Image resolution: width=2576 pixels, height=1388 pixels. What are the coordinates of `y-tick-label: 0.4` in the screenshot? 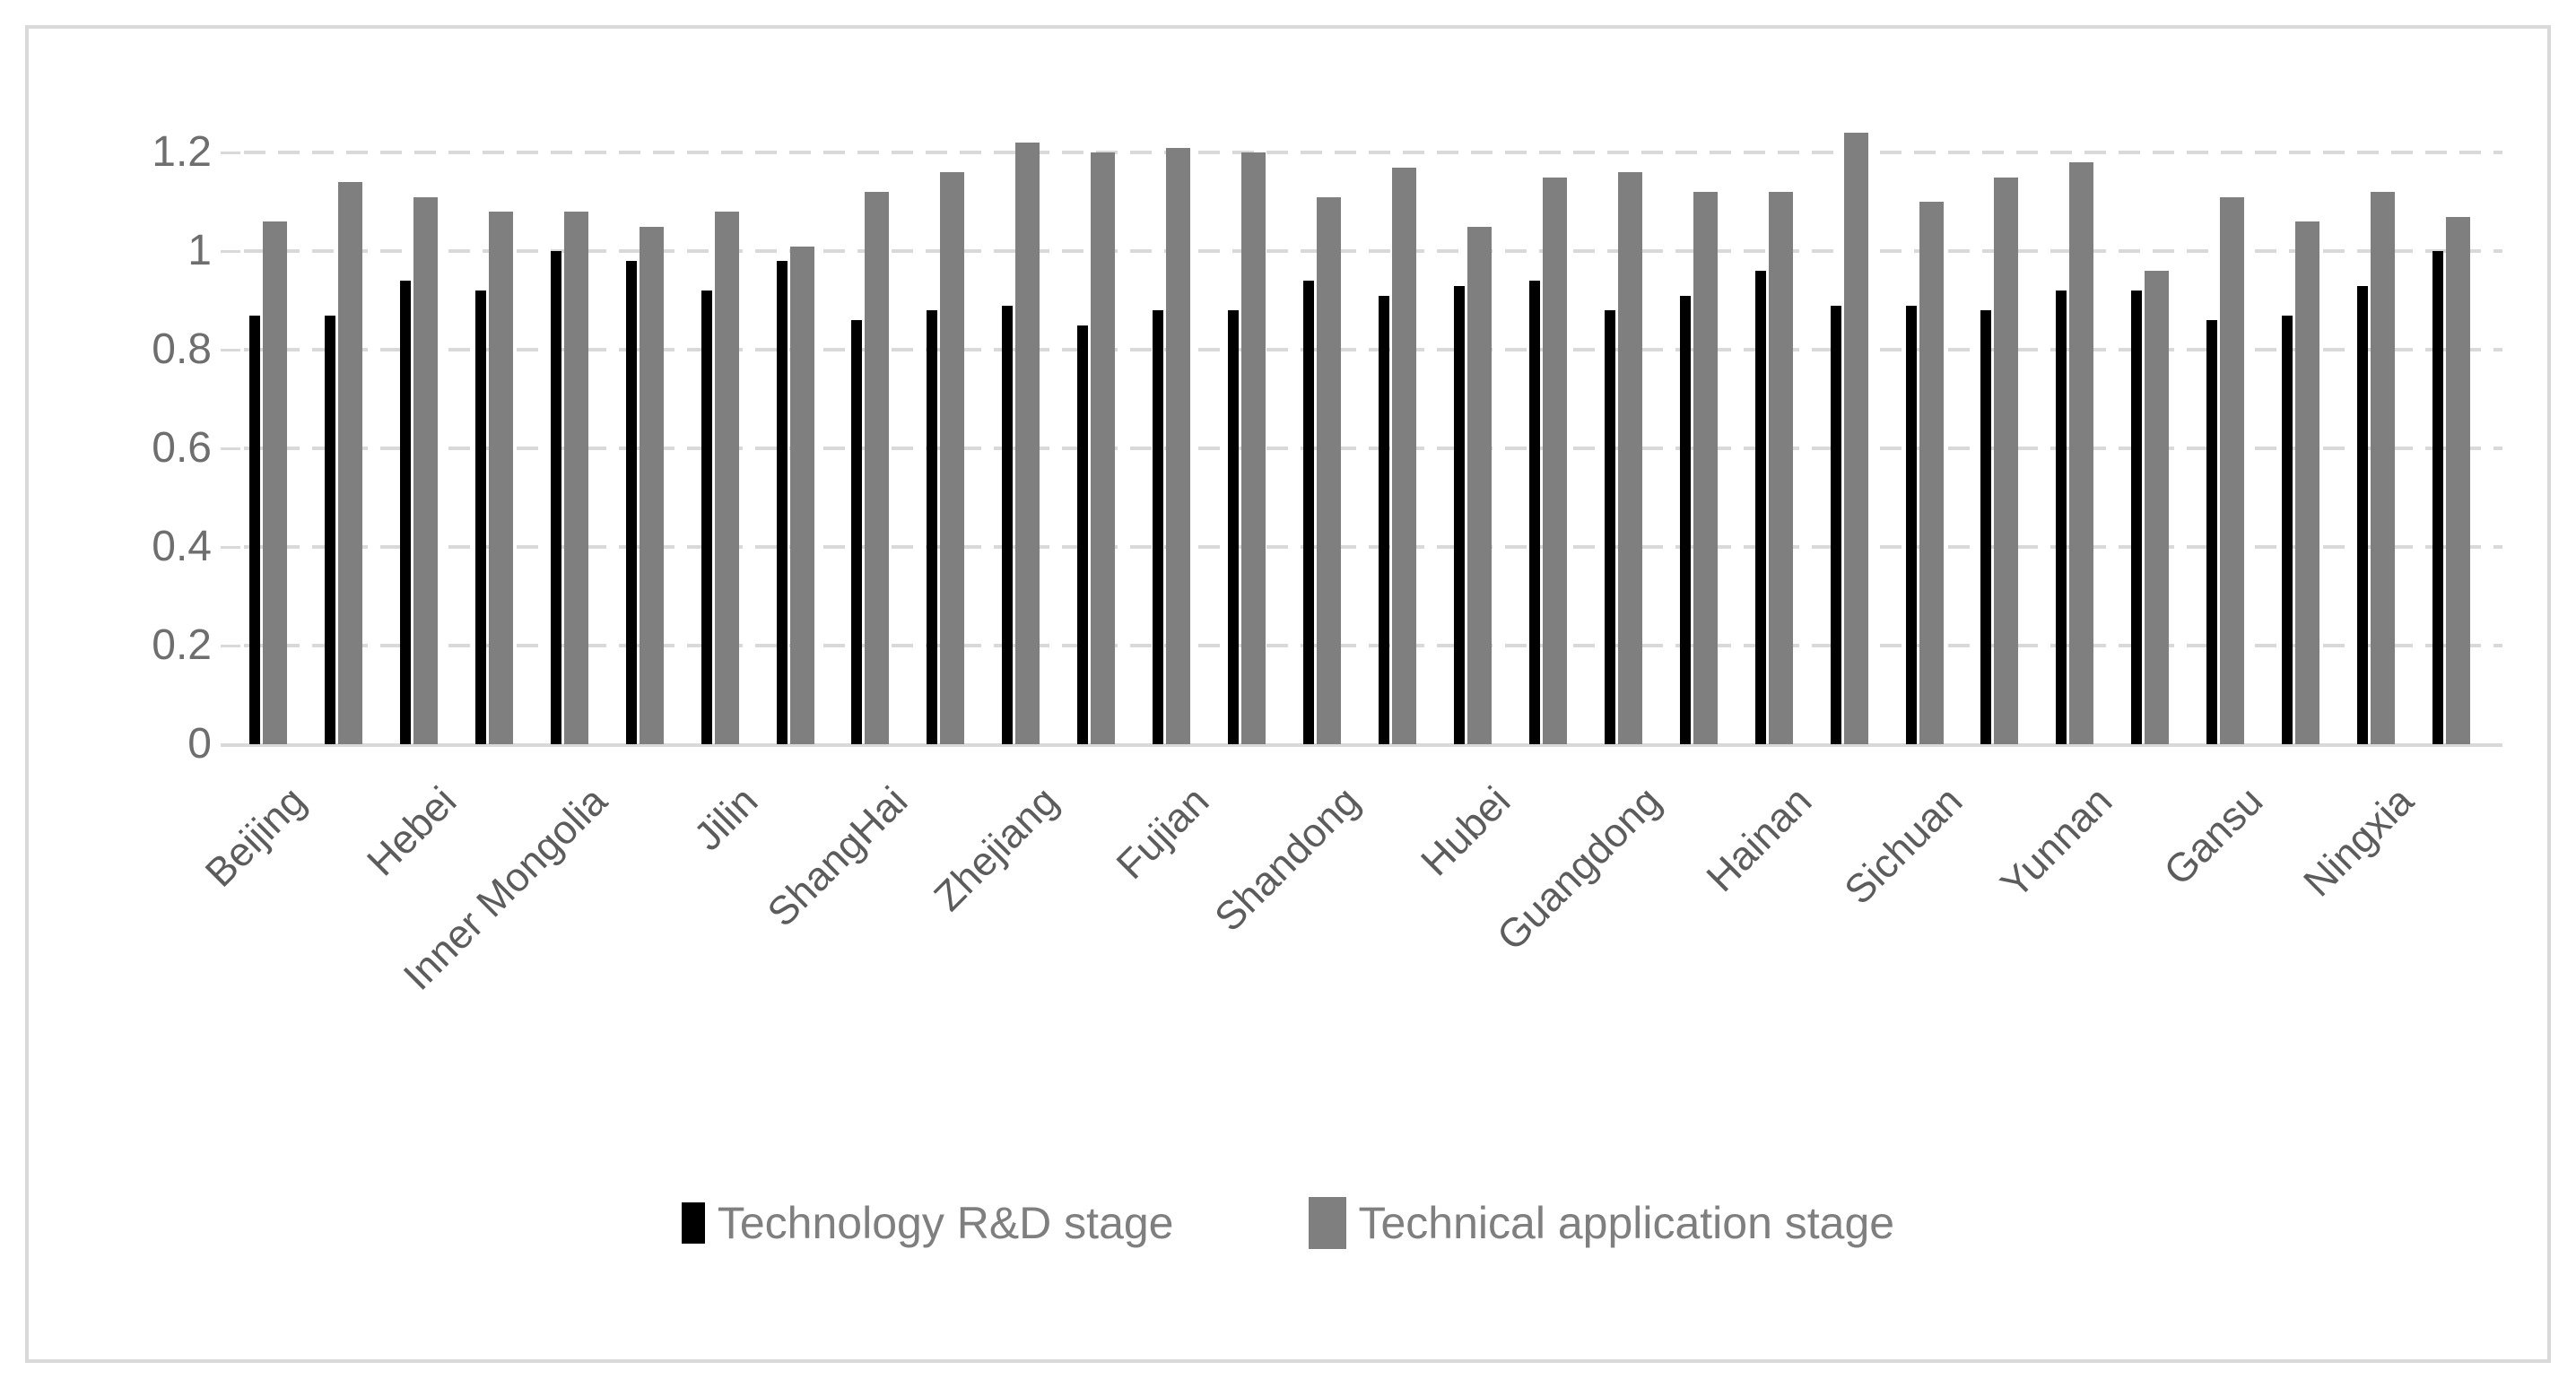 It's located at (182, 546).